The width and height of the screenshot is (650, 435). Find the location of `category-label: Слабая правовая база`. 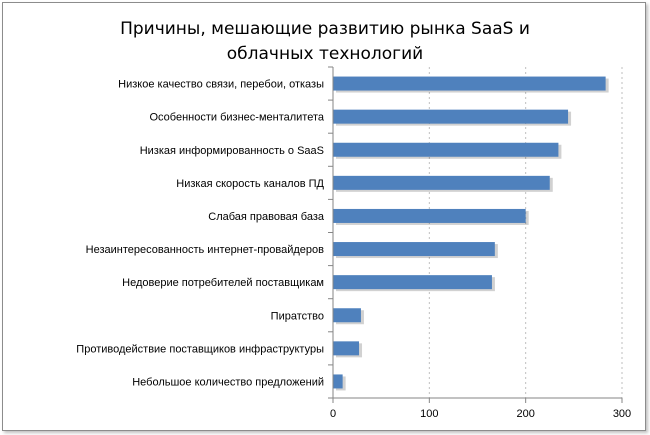

category-label: Слабая правовая база is located at coordinates (266, 217).